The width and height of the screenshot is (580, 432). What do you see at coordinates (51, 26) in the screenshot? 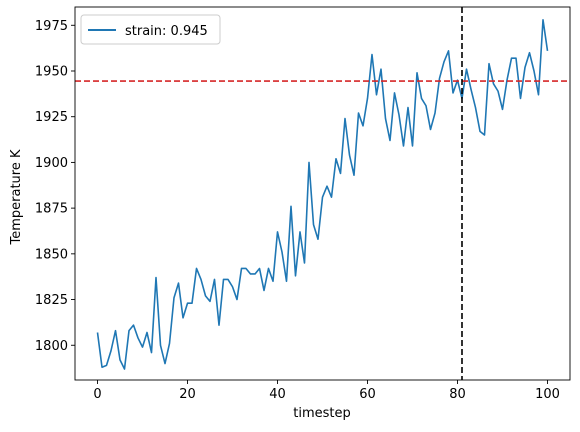
I see `y-tick-label: 1975` at bounding box center [51, 26].